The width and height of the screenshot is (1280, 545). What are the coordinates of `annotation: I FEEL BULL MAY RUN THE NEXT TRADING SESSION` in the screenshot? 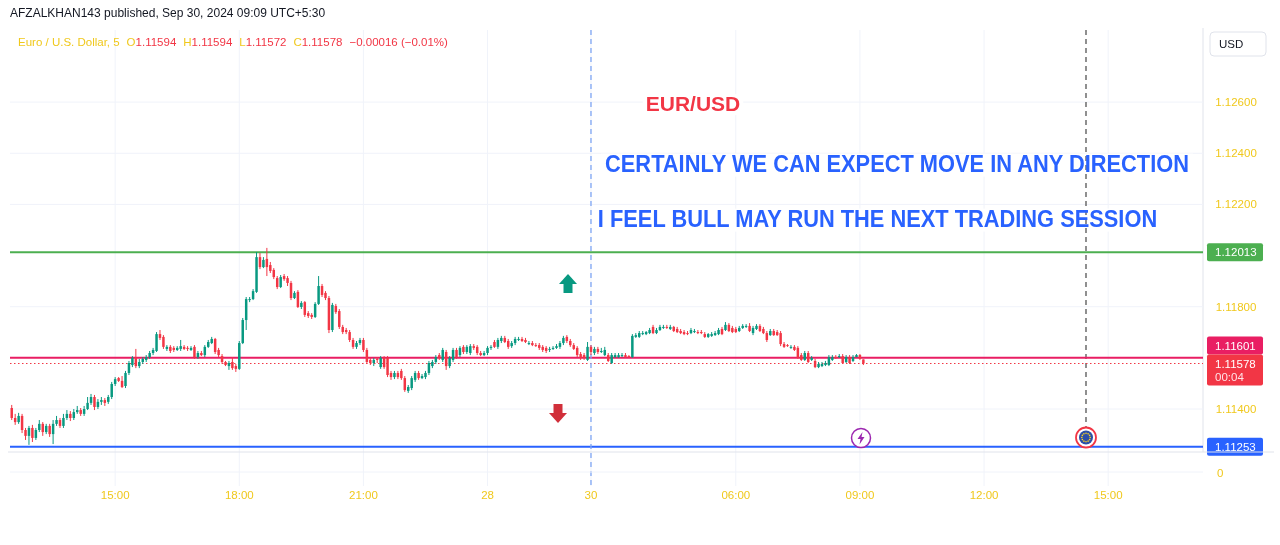 It's located at (877, 219).